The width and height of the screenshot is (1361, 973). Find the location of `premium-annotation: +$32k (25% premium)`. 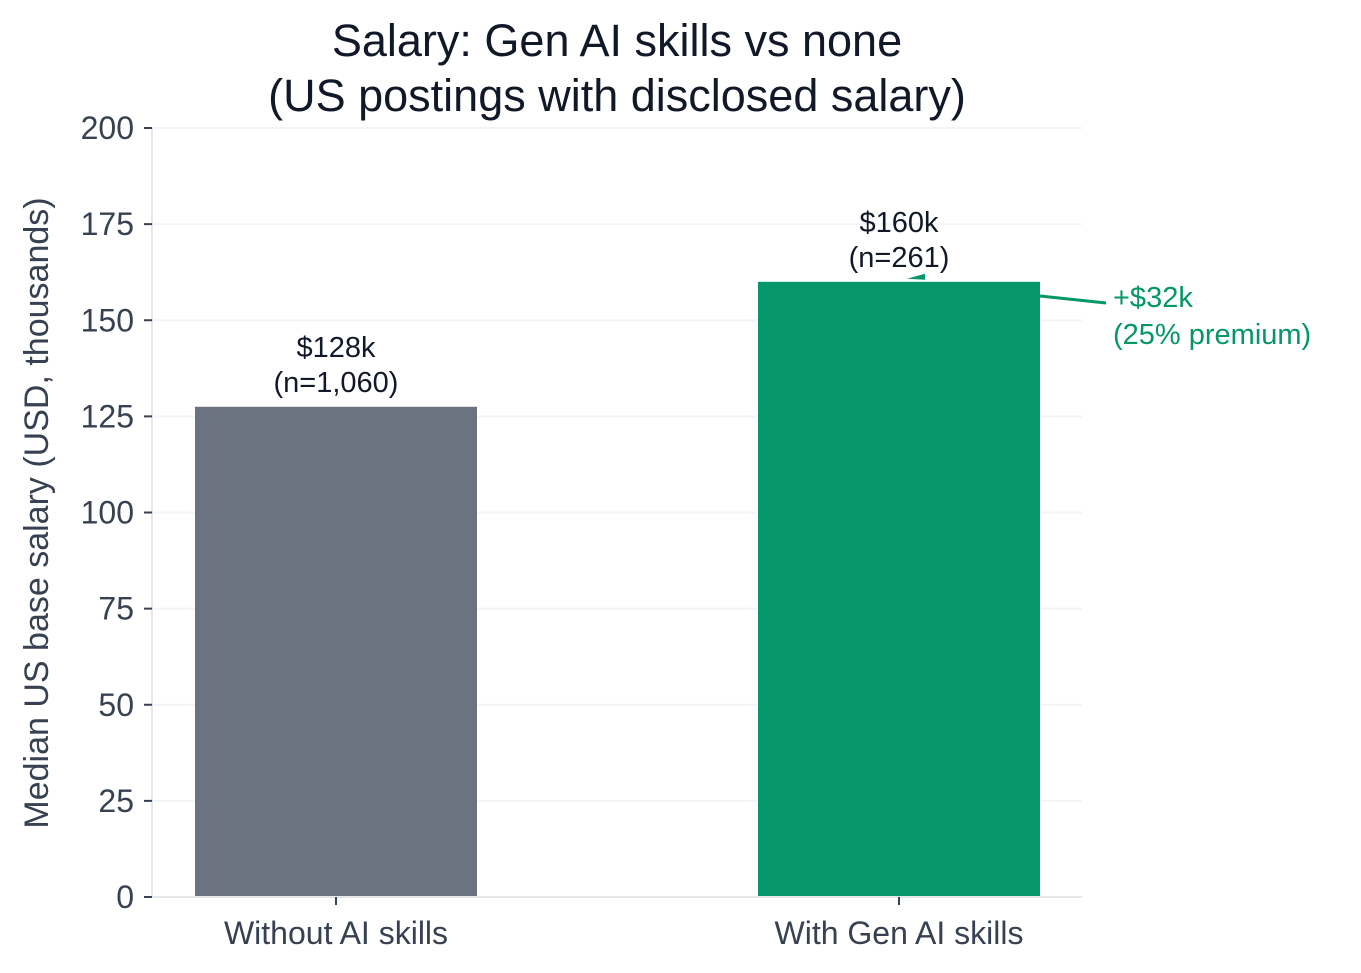

premium-annotation: +$32k (25% premium) is located at coordinates (1175, 316).